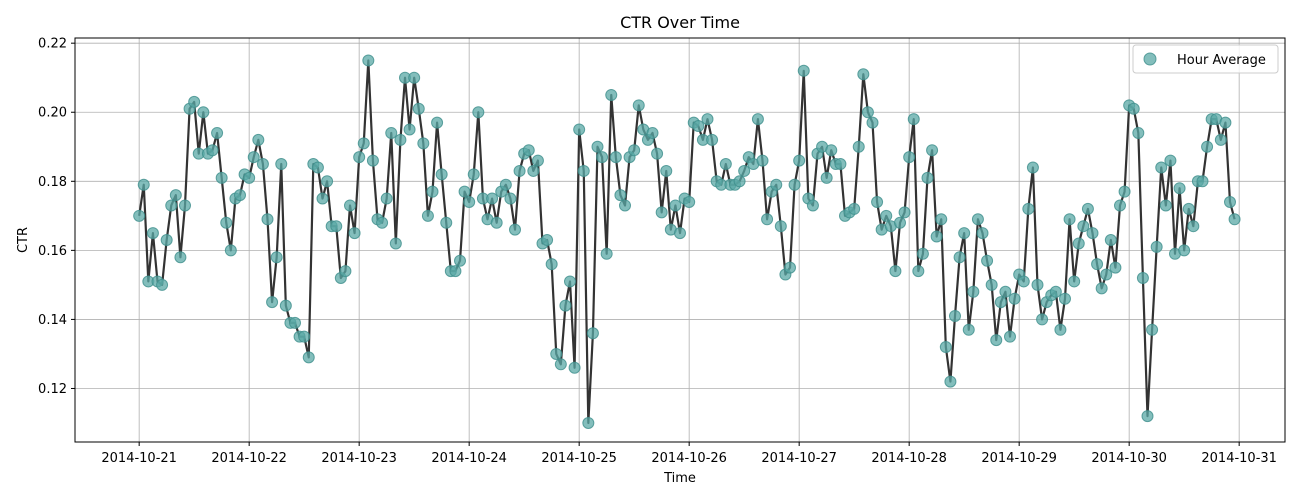 This screenshot has width=1300, height=500. Describe the element at coordinates (1205, 59) in the screenshot. I see `legend-box` at that location.